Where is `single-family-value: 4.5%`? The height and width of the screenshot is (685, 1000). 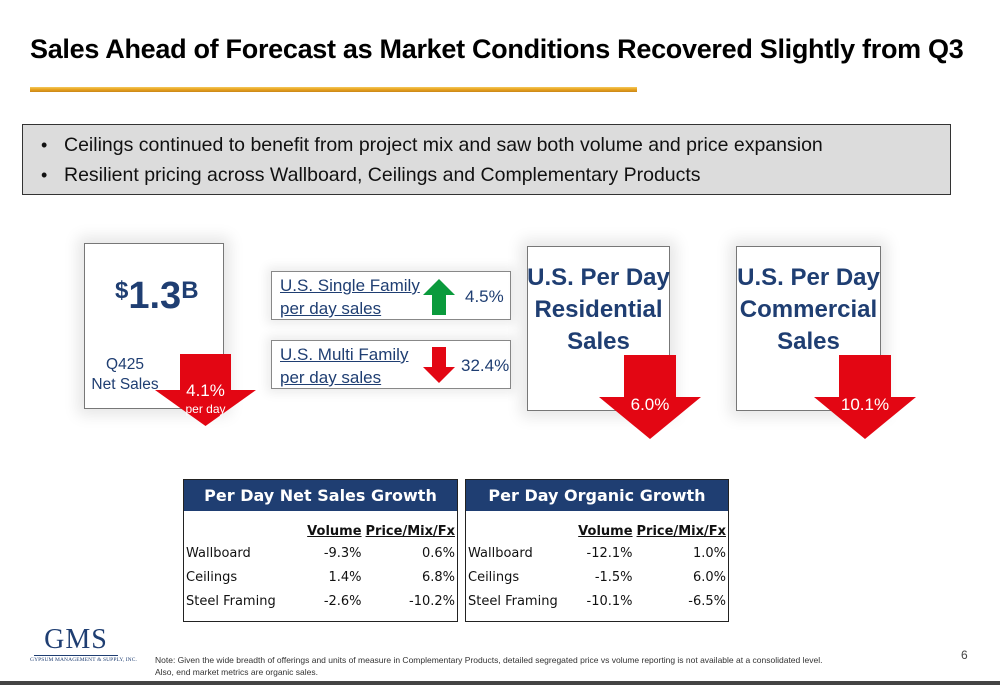
single-family-value: 4.5% is located at coordinates (484, 296).